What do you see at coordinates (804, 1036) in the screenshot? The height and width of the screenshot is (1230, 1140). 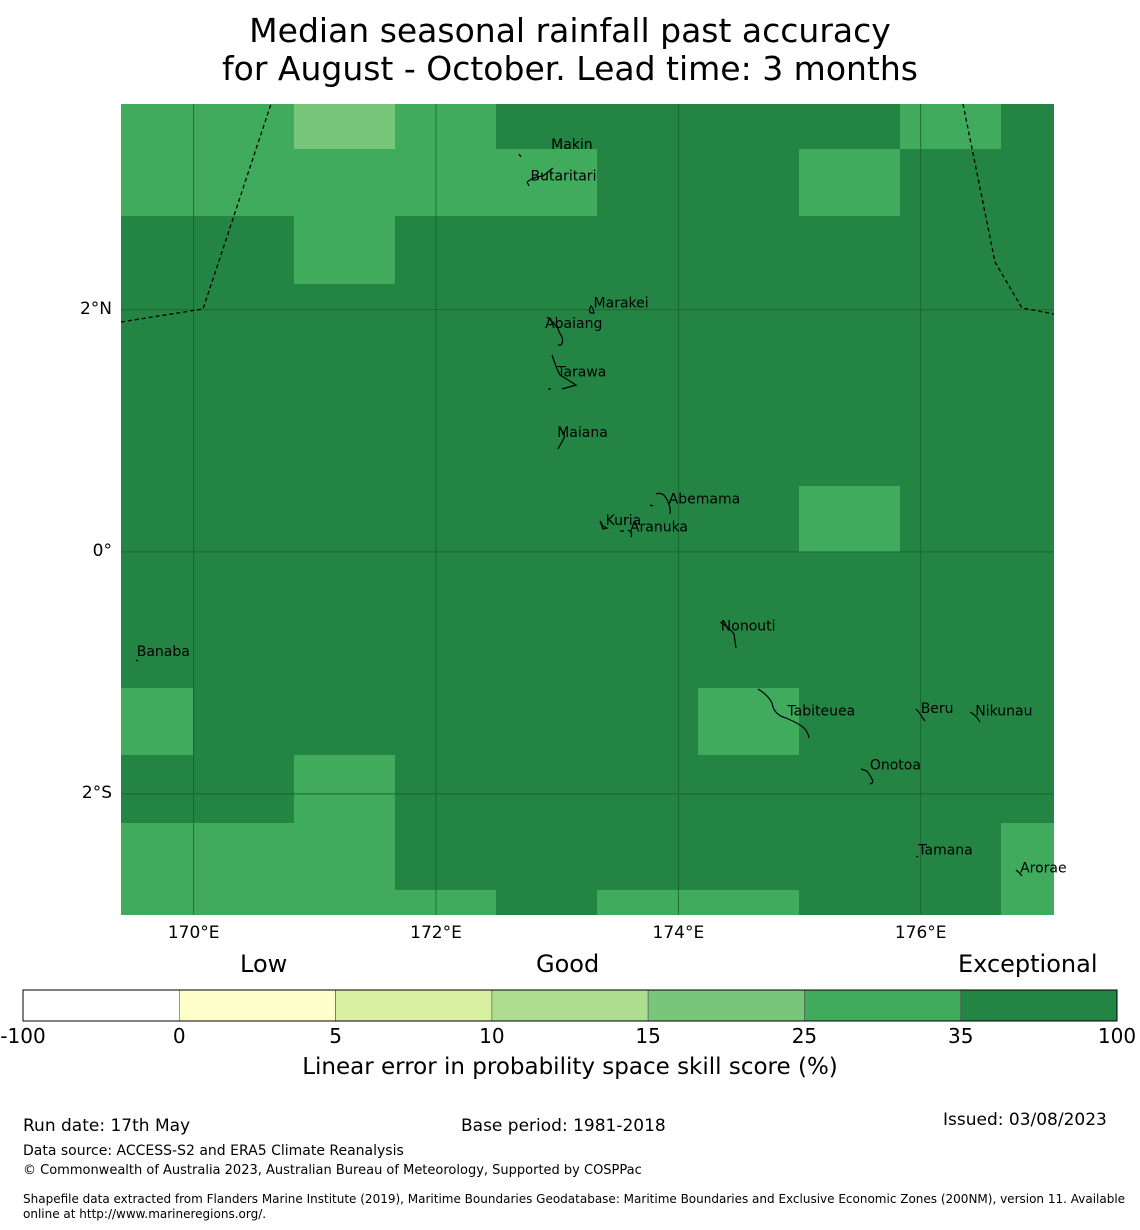 I see `colorbar-tick-label: 25` at bounding box center [804, 1036].